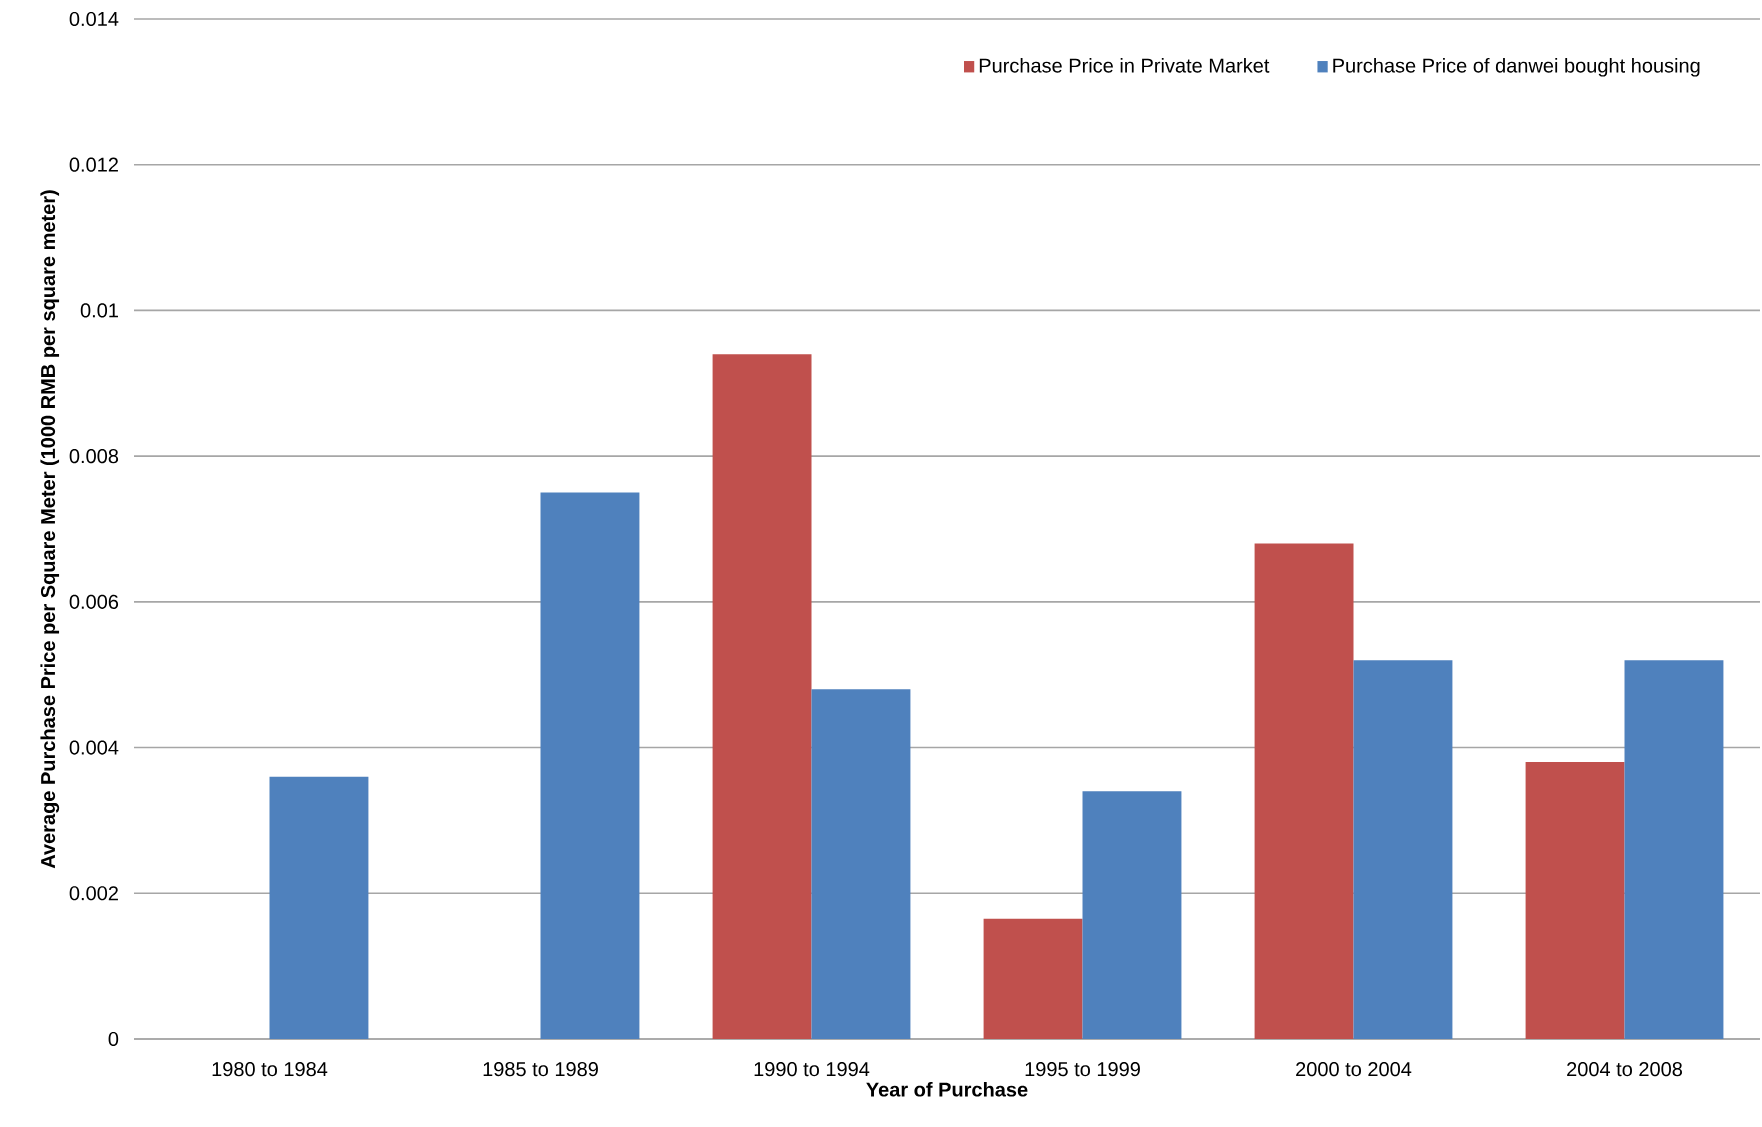  What do you see at coordinates (1354, 1069) in the screenshot?
I see `x-tick-label: 2000 to 2004` at bounding box center [1354, 1069].